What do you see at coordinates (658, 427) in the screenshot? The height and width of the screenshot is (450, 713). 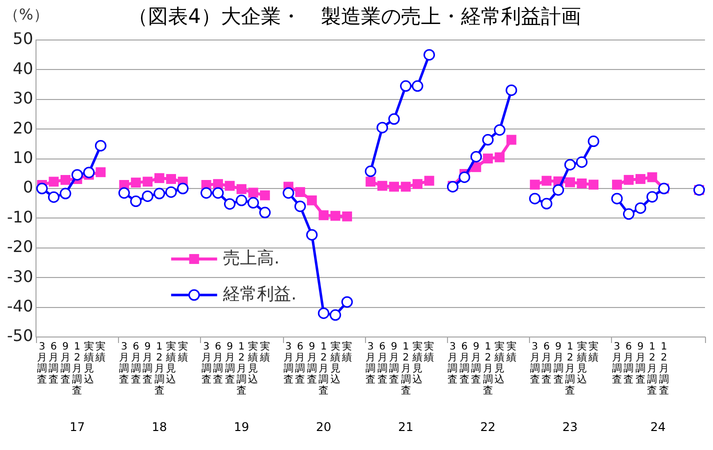 I see `text: 24` at bounding box center [658, 427].